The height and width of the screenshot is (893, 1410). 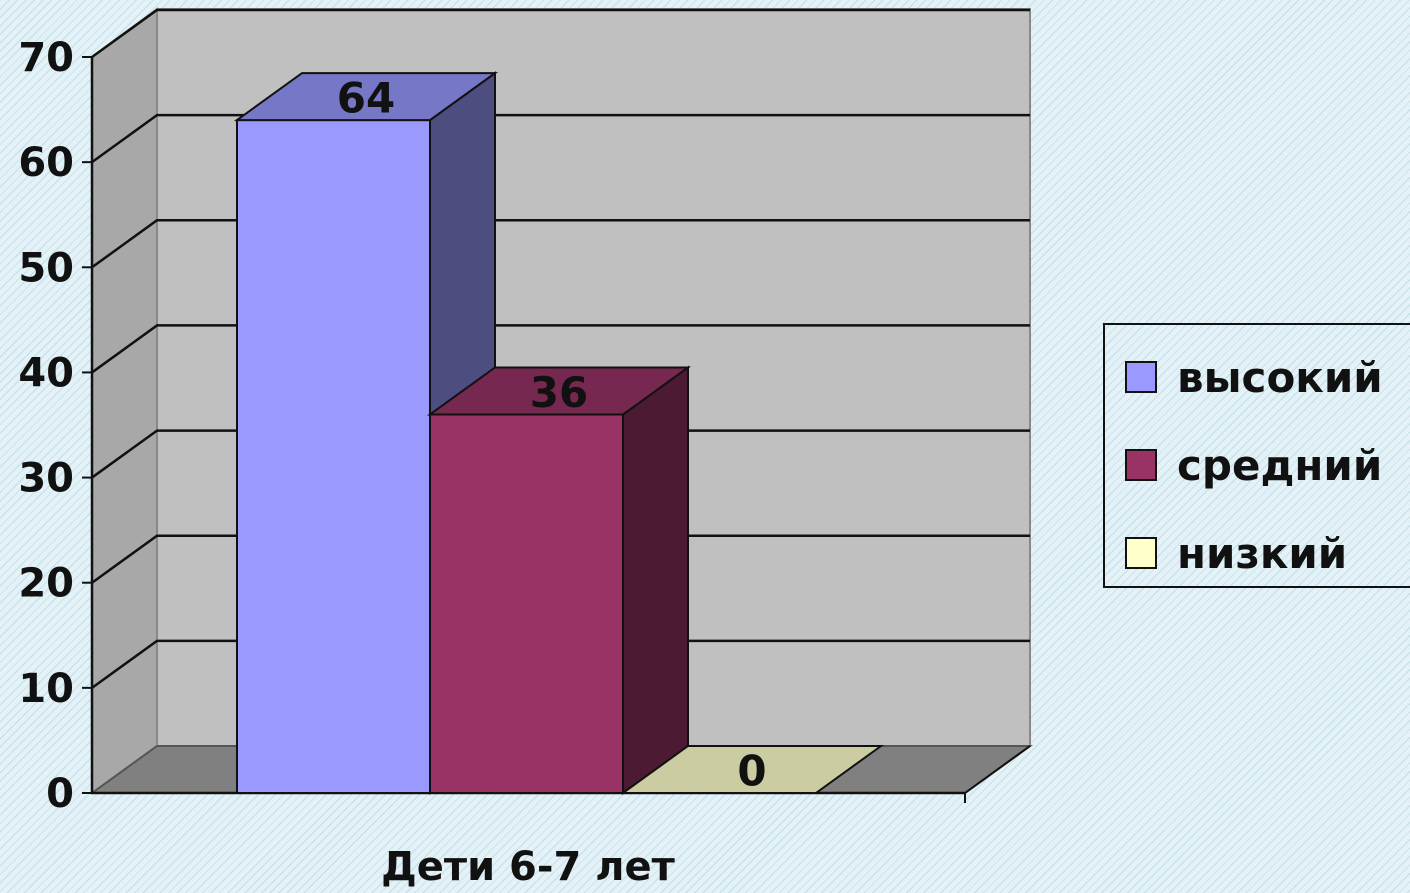 I want to click on legend-item-high: высокий, so click(x=1254, y=377).